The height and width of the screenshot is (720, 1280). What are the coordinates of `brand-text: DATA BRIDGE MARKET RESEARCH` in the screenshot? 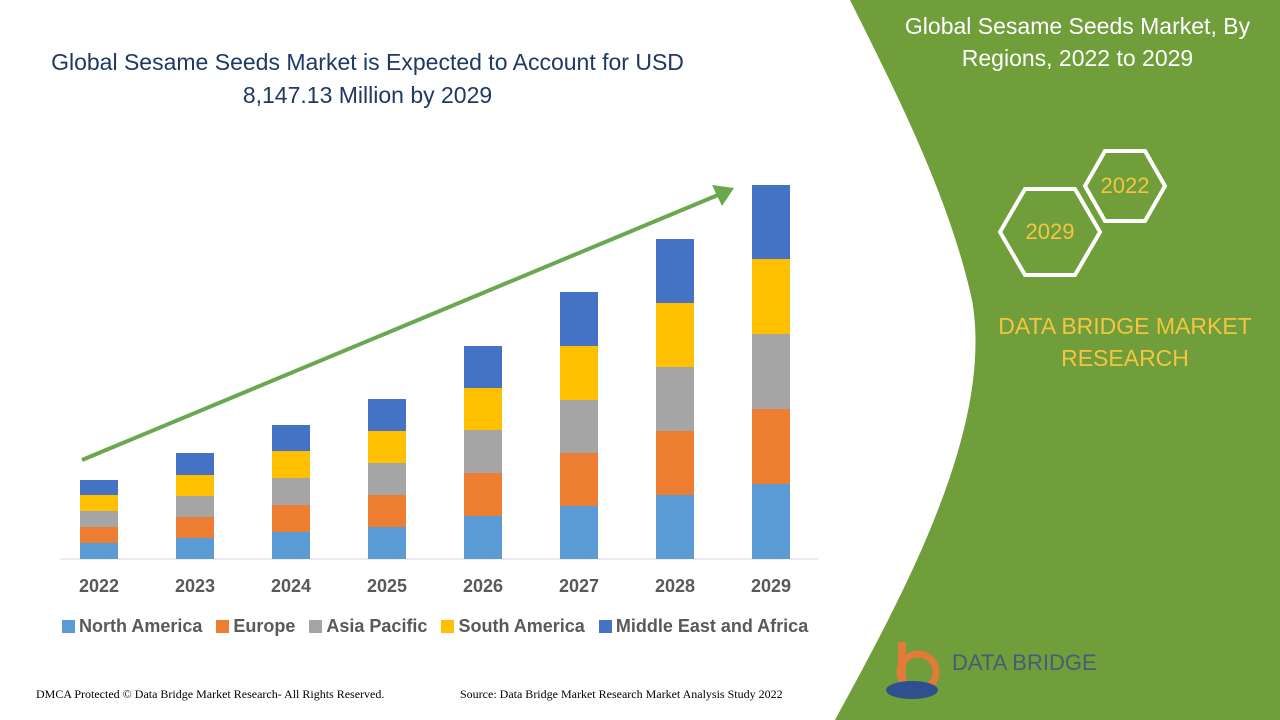 It's located at (1125, 342).